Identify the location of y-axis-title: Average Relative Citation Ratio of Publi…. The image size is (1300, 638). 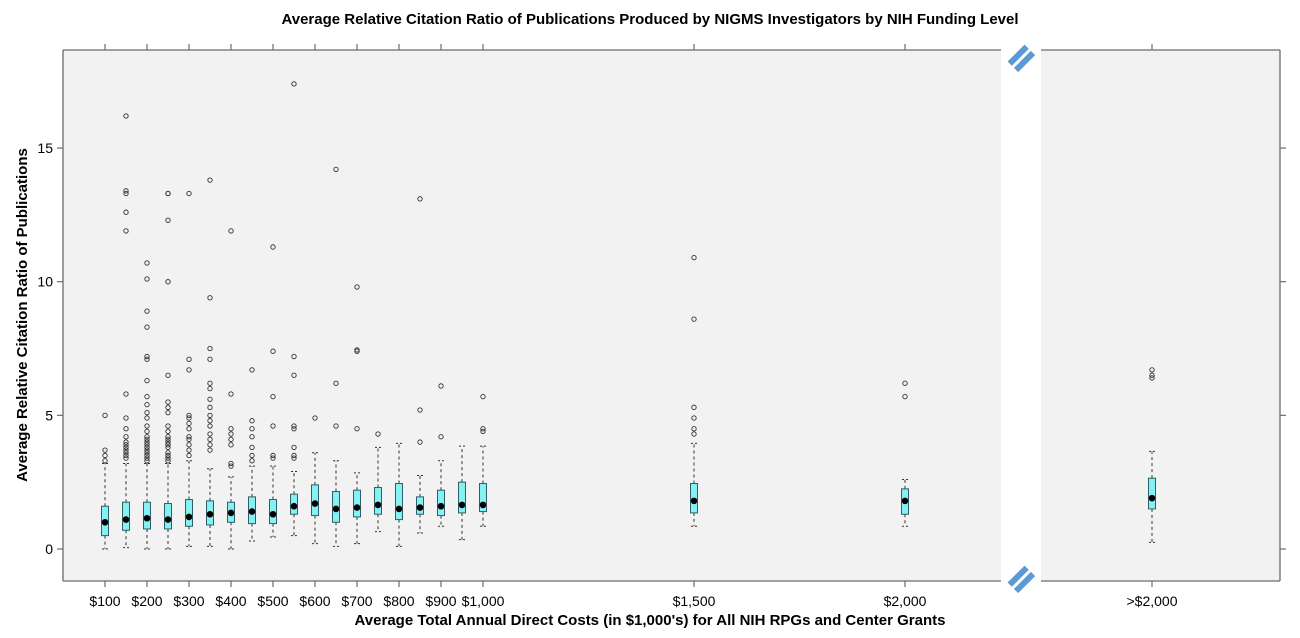
(22, 315).